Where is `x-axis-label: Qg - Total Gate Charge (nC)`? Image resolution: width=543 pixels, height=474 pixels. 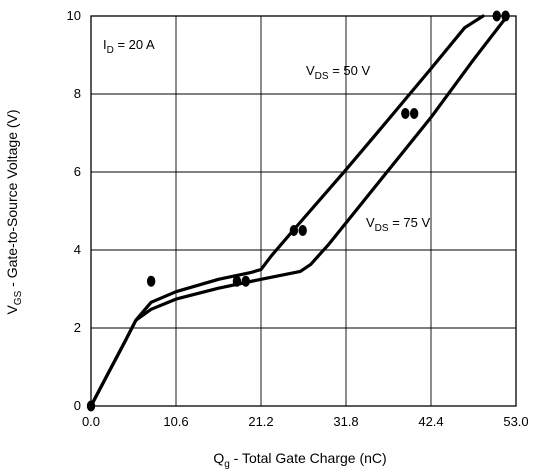 x-axis-label: Qg - Total Gate Charge (nC) is located at coordinates (299, 460).